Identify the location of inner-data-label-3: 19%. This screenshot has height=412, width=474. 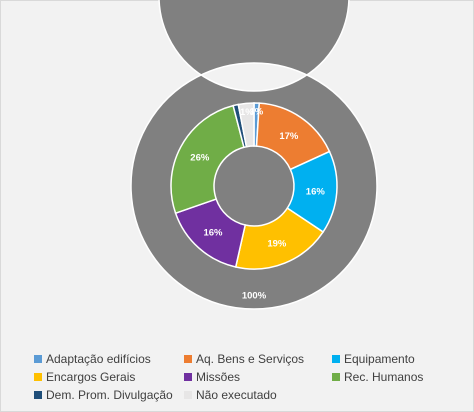
(277, 244).